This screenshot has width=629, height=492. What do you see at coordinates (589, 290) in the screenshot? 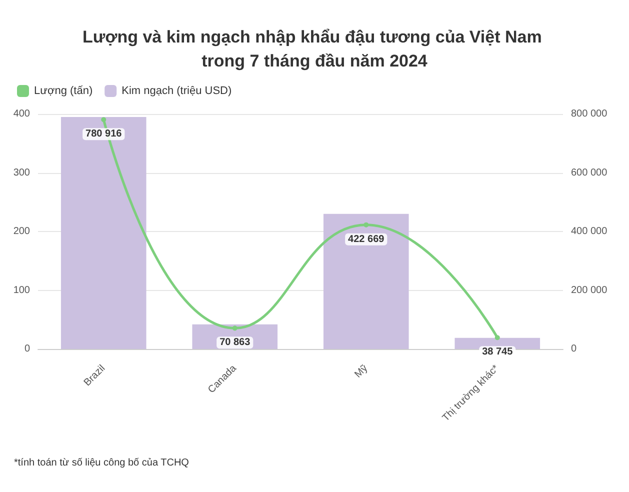
I see `y2-tick-label: 200 000` at bounding box center [589, 290].